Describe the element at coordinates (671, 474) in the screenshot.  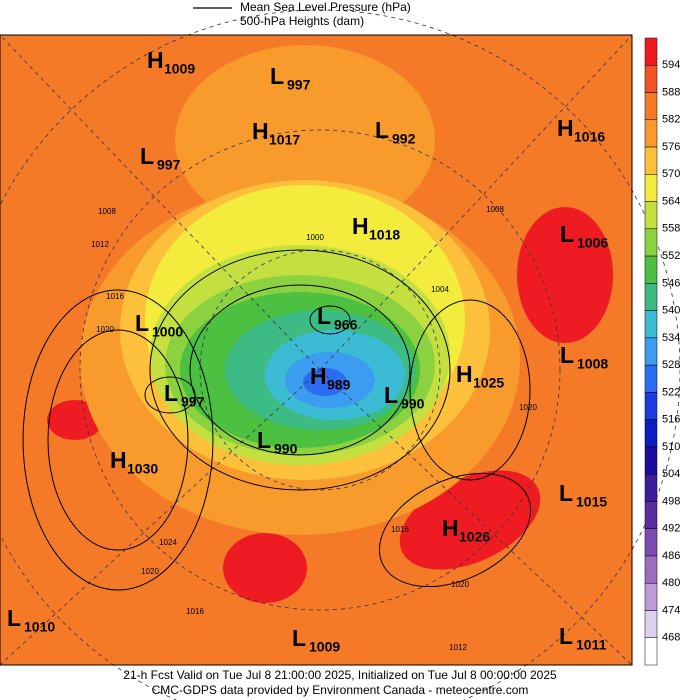
I see `colorbar-label: 504` at that location.